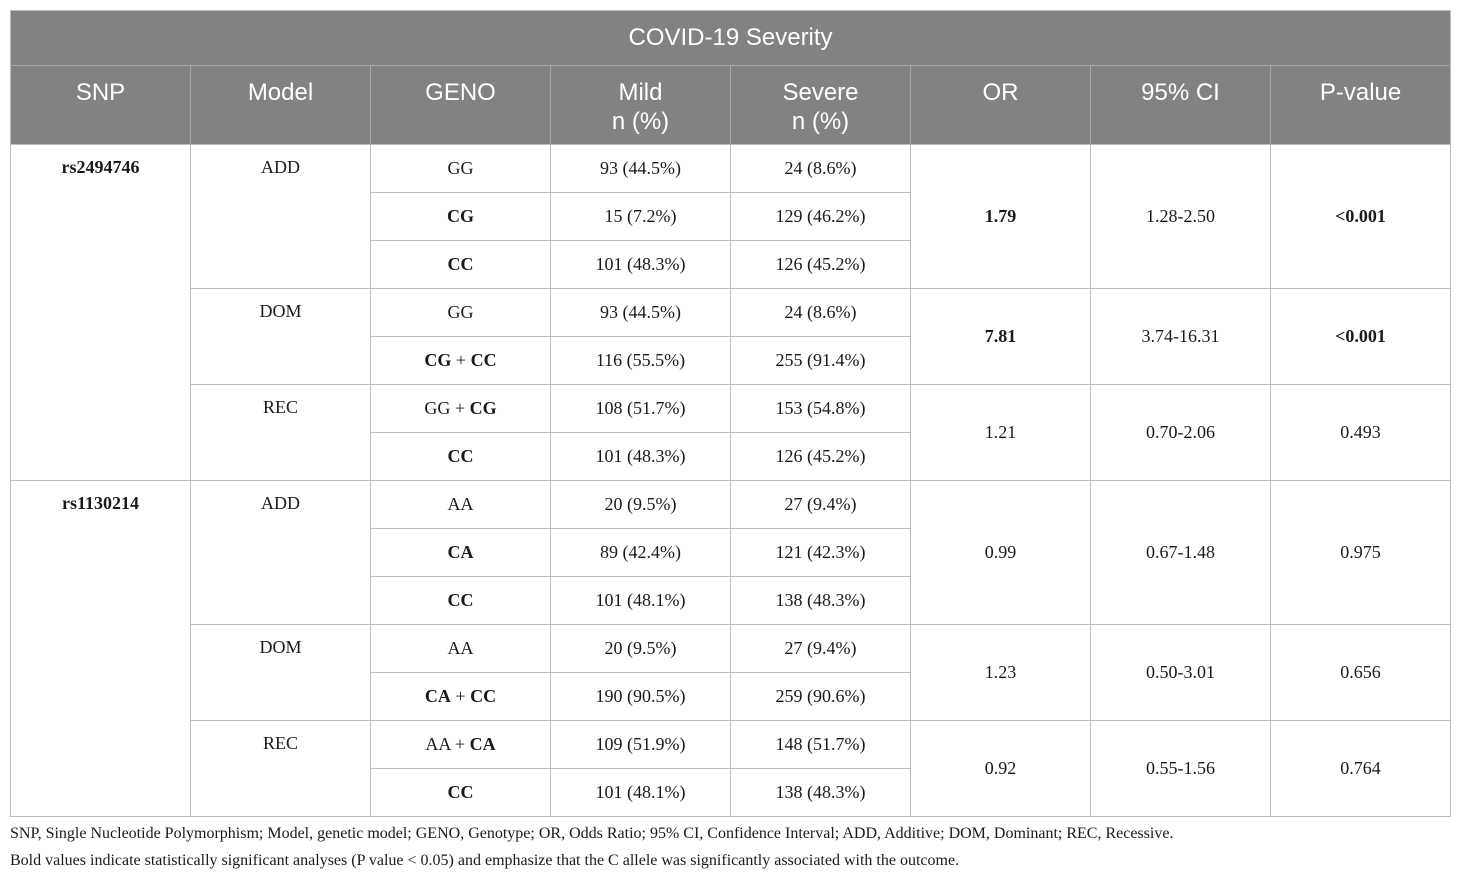 Image resolution: width=1460 pixels, height=879 pixels. Describe the element at coordinates (1000, 105) in the screenshot. I see `header-or: OR` at that location.